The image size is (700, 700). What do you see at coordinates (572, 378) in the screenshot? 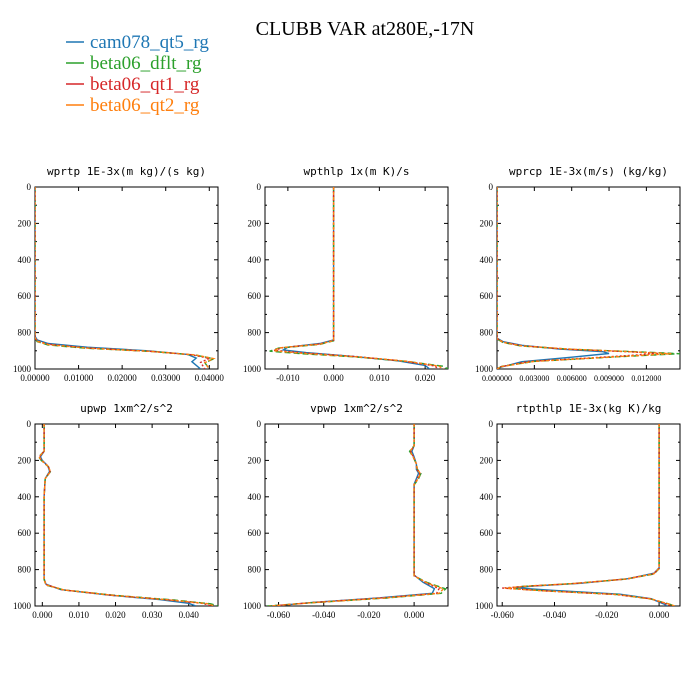
I see `xtick-label: 0.006000` at bounding box center [572, 378].